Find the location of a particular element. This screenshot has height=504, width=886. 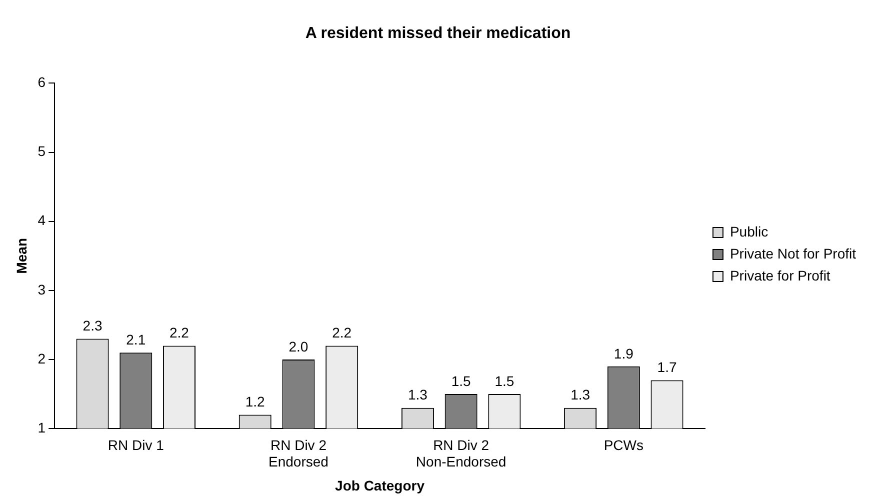

y-tick-label: 2 is located at coordinates (42, 358).